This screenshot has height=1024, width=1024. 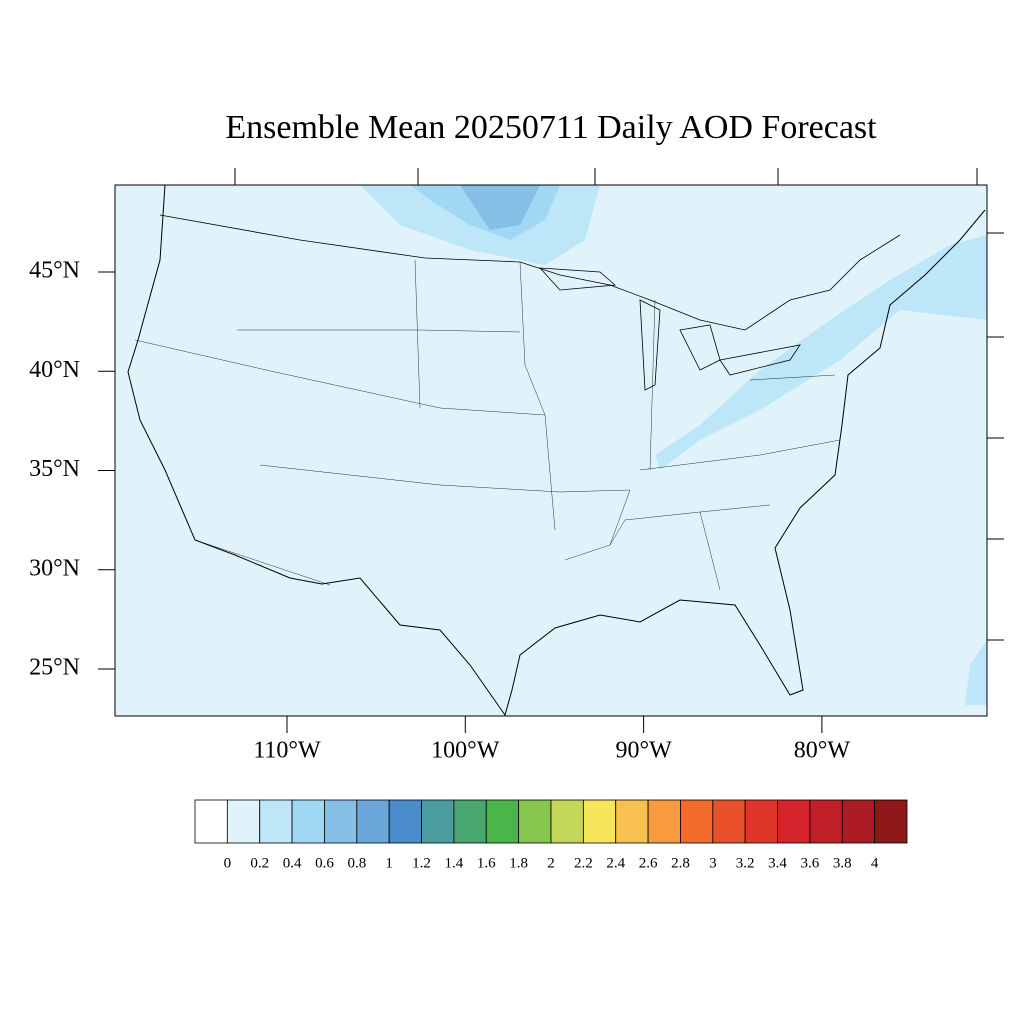 I want to click on lon-tick-label: 110°W, so click(x=287, y=751).